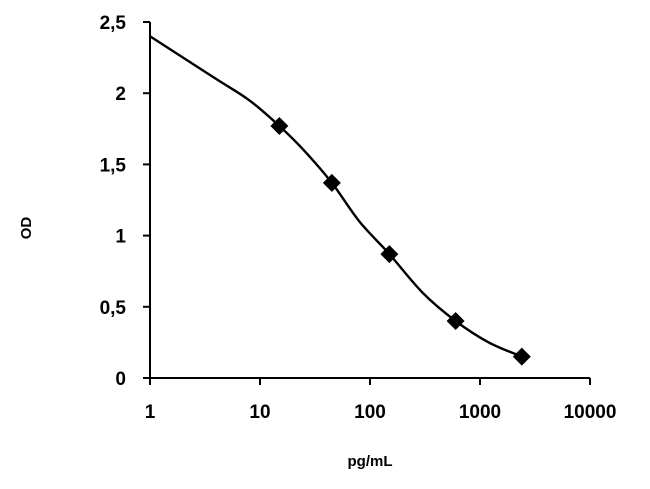 Image resolution: width=650 pixels, height=489 pixels. I want to click on x-tick-label: 1, so click(150, 412).